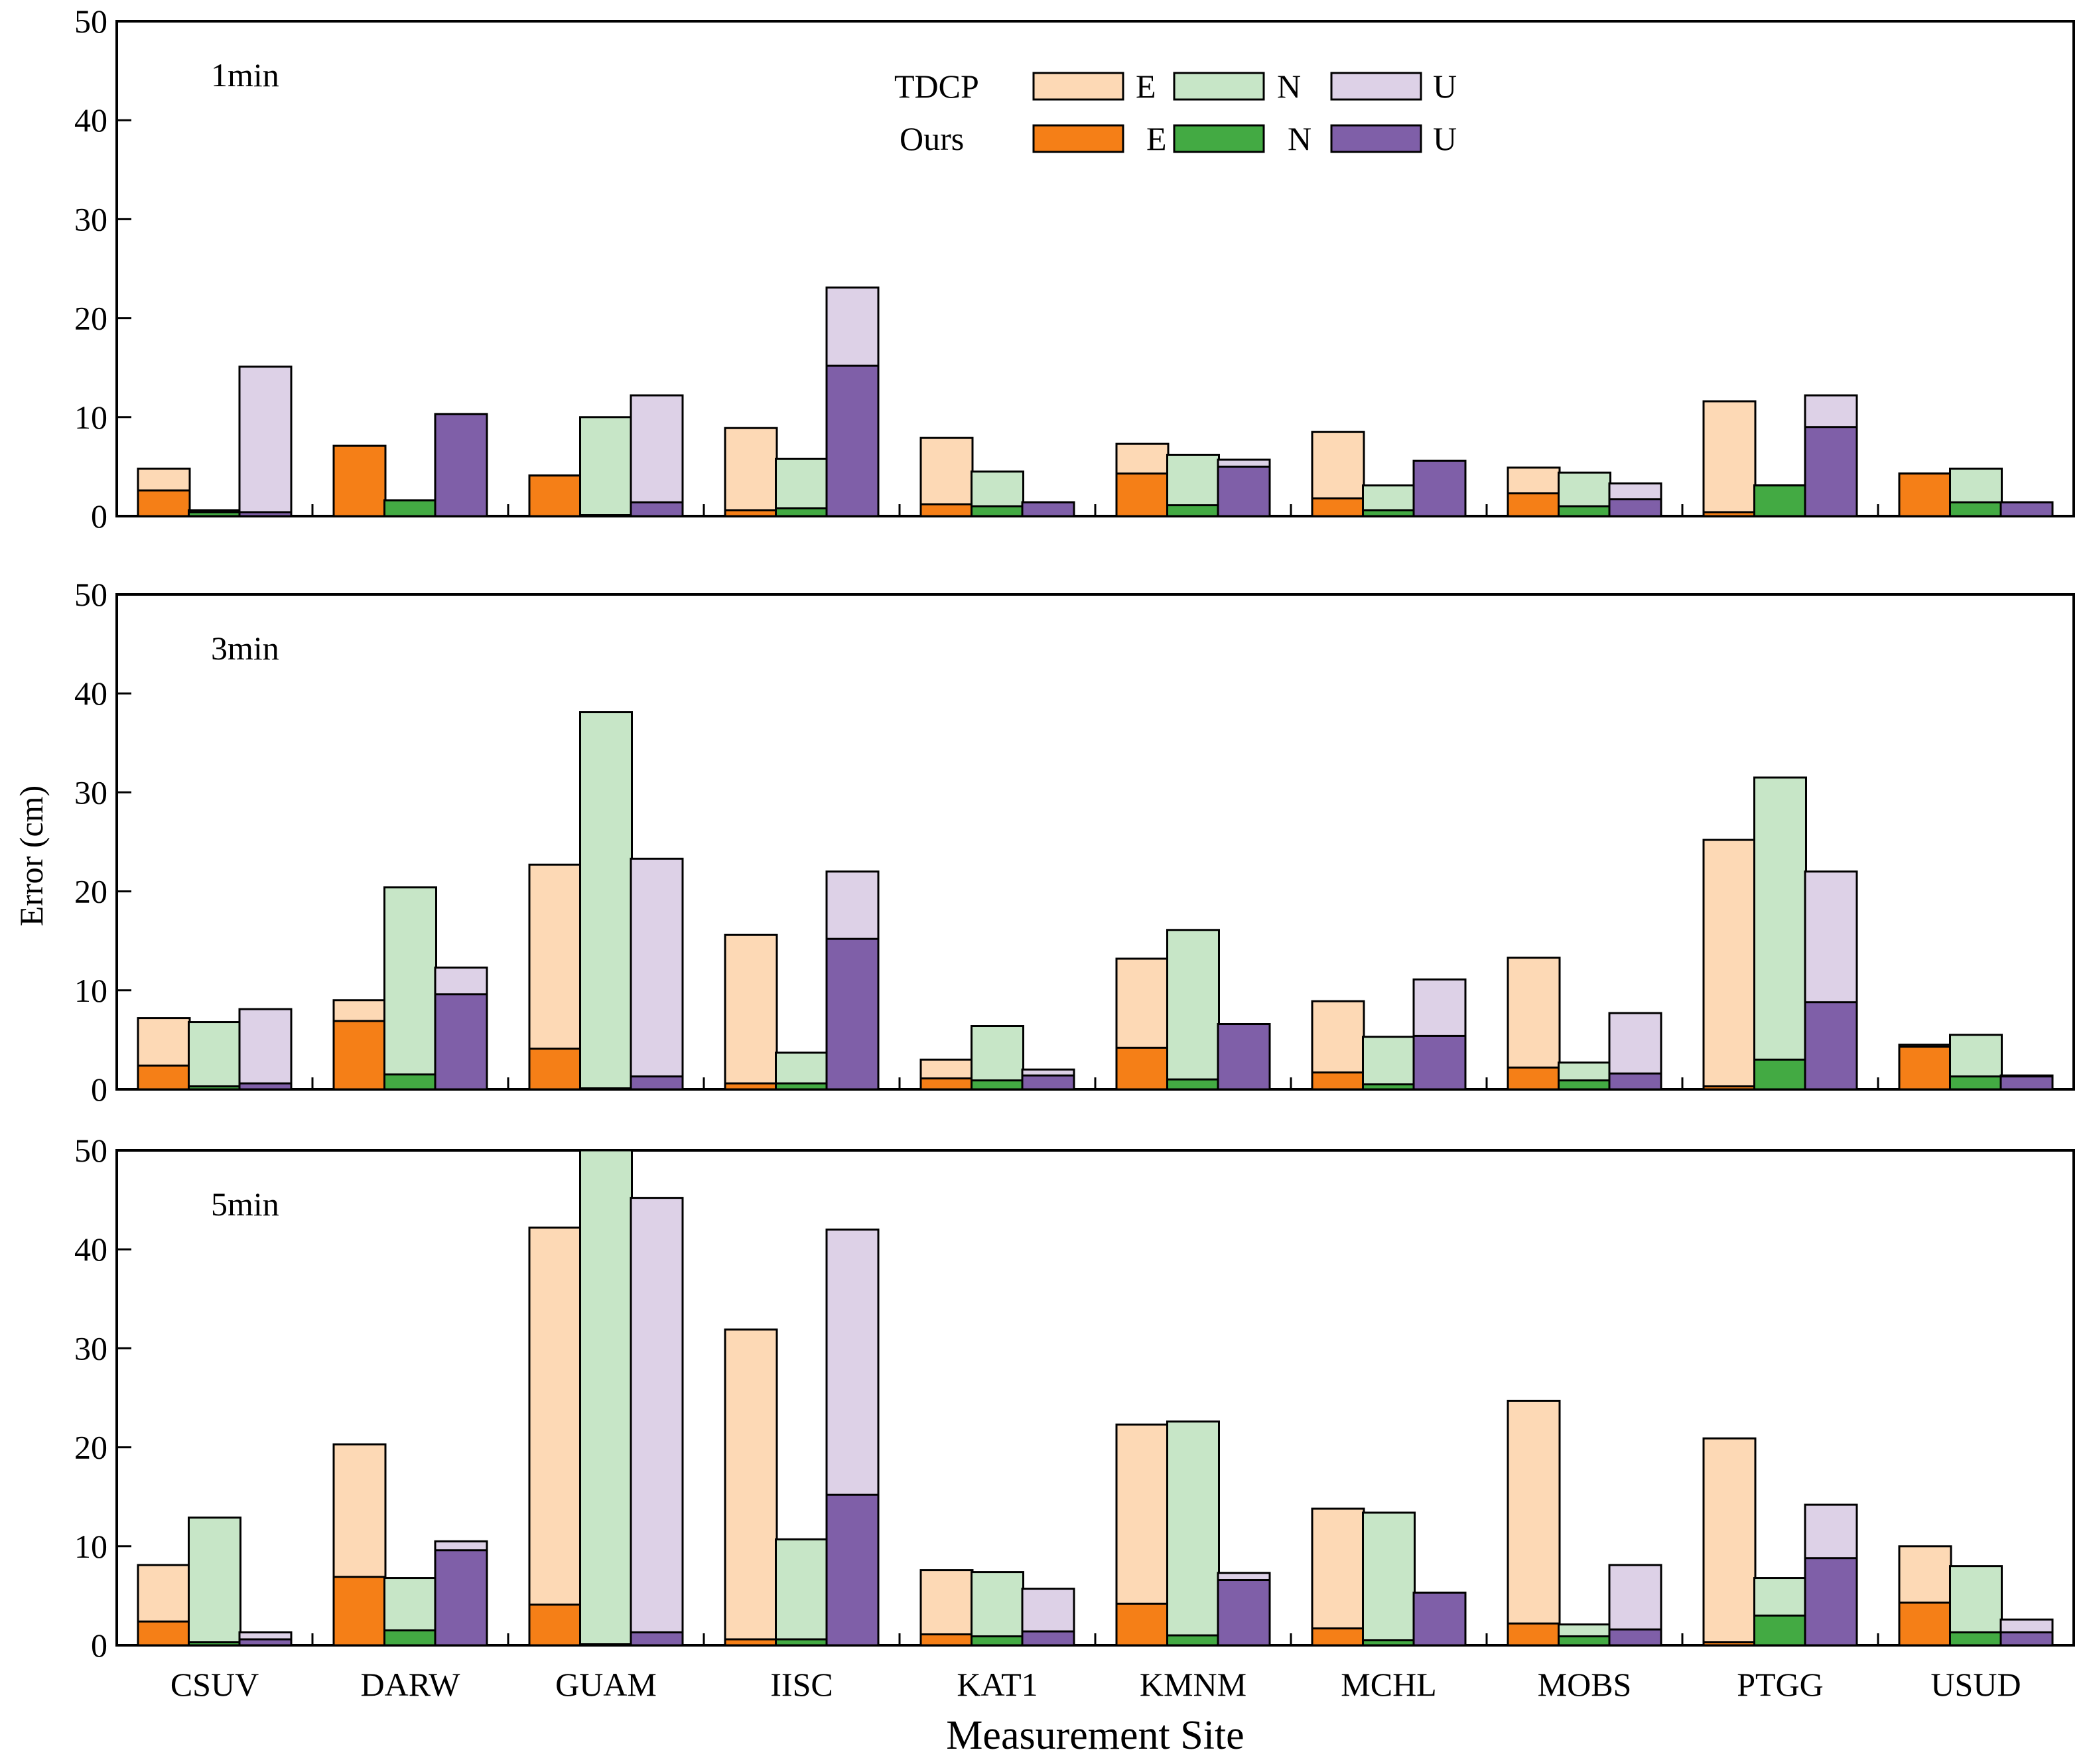  Describe the element at coordinates (1300, 139) in the screenshot. I see `legend-entry-label: N` at that location.